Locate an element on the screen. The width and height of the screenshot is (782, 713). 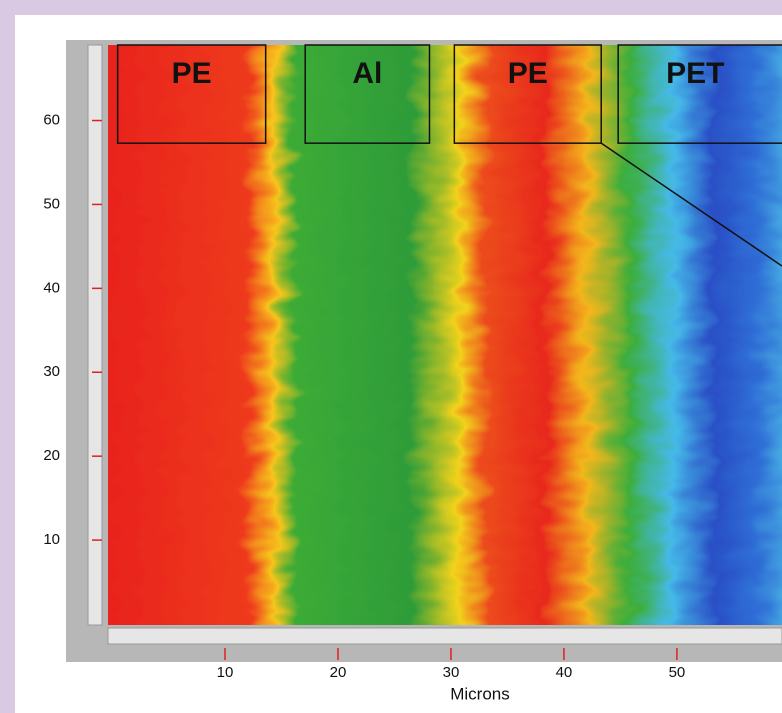
callout-line is located at coordinates (691, 204).